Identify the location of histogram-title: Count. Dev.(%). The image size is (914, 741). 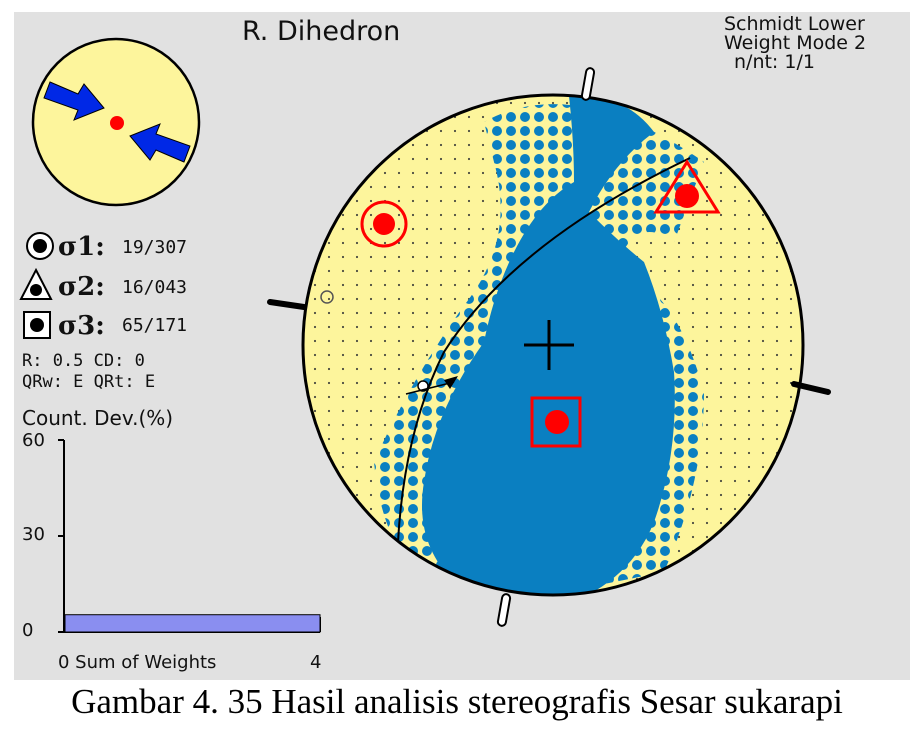
(98, 418).